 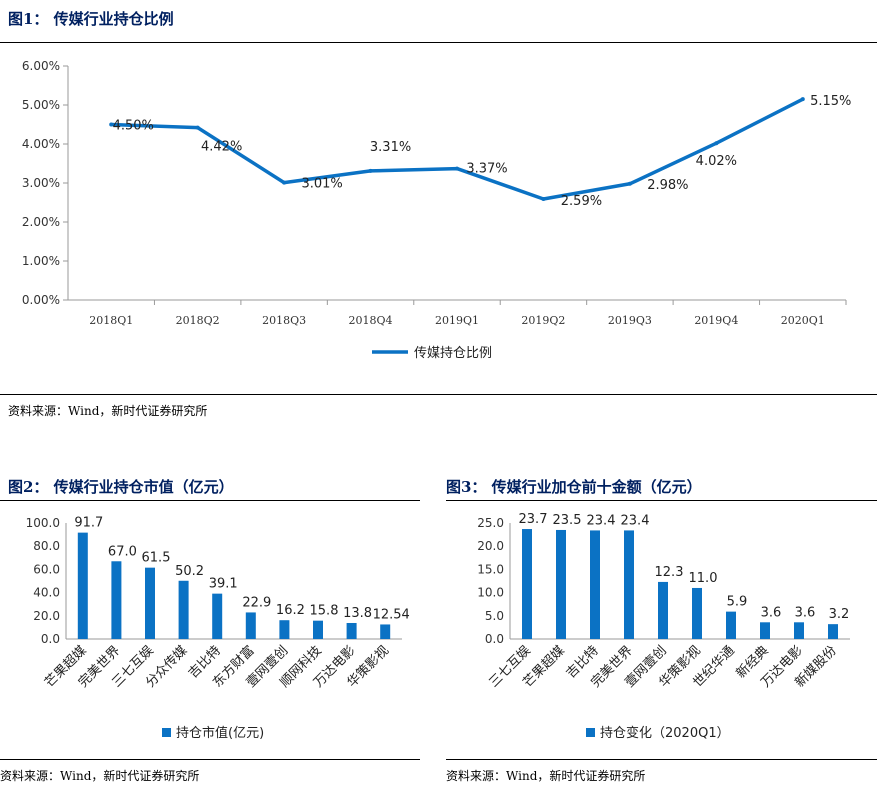 What do you see at coordinates (391, 614) in the screenshot?
I see `bar-value-label: 12.54` at bounding box center [391, 614].